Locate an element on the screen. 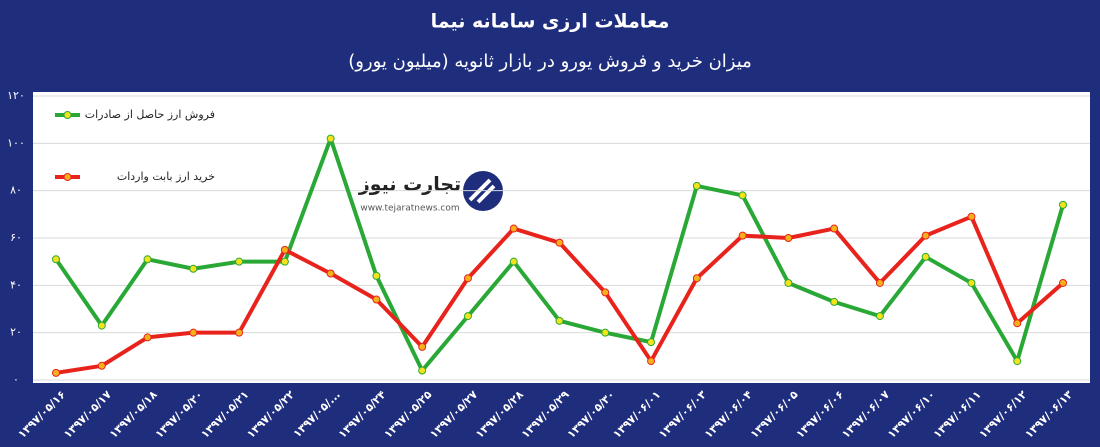 Image resolution: width=1100 pixels, height=447 pixels. legend-label: خرید ارز بابت واردات is located at coordinates (166, 176).